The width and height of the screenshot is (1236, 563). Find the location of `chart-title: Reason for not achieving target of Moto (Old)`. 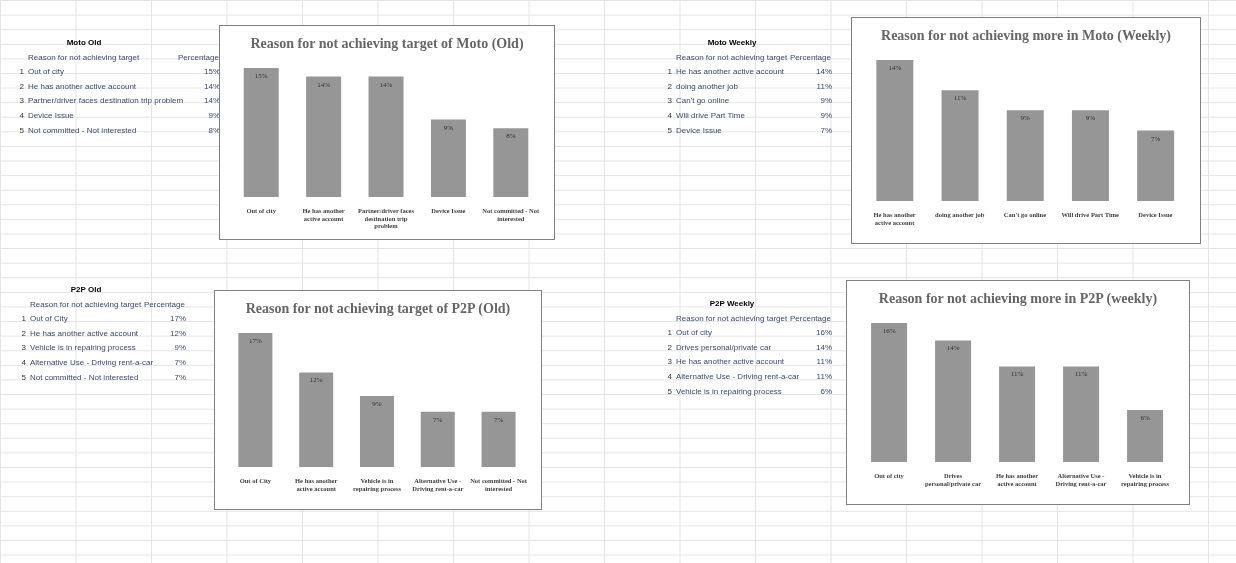

chart-title: Reason for not achieving target of Moto (Old) is located at coordinates (387, 44).